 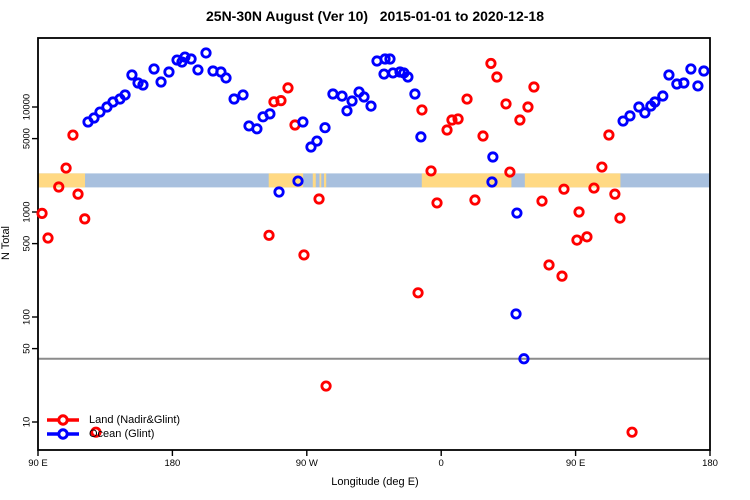 I want to click on y-tick-label: 50, so click(x=27, y=348).